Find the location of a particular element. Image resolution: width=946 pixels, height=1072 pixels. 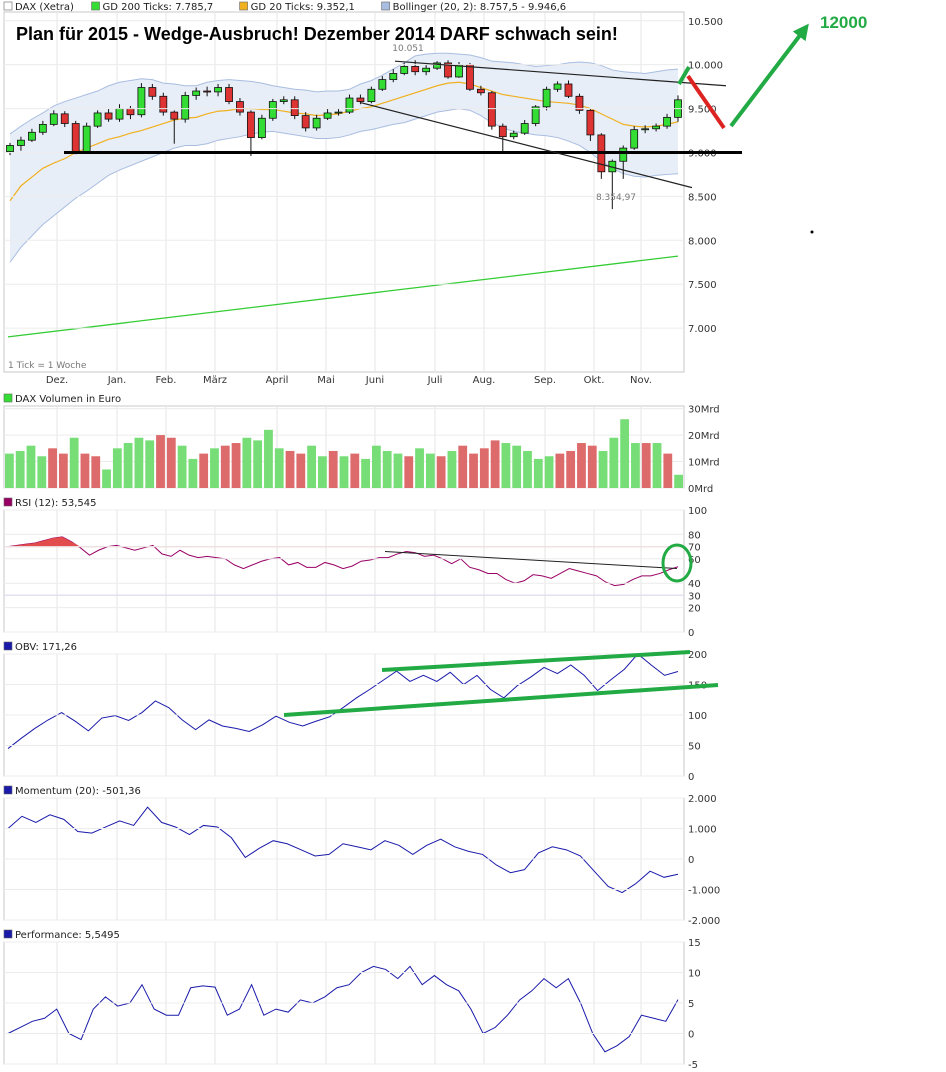

low-value-label: 8.354,97 is located at coordinates (616, 198).